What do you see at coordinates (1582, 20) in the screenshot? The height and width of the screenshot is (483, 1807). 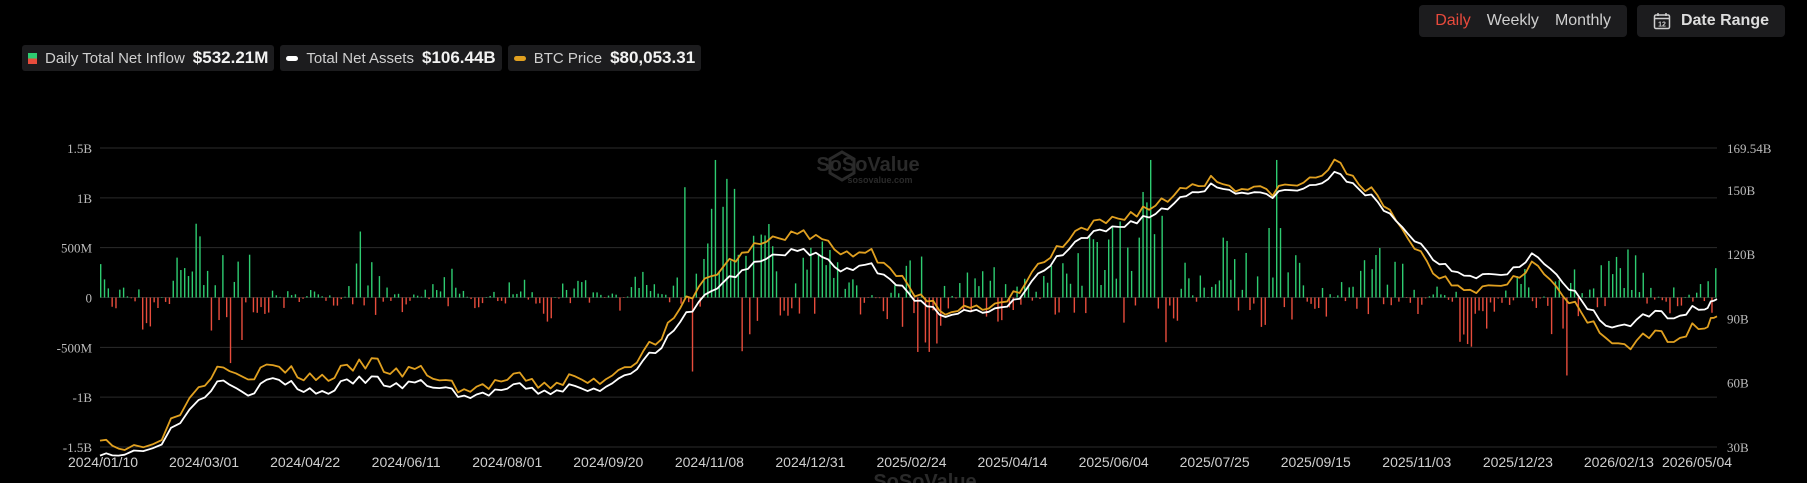 I see `period-monthly-button: Monthly` at bounding box center [1582, 20].